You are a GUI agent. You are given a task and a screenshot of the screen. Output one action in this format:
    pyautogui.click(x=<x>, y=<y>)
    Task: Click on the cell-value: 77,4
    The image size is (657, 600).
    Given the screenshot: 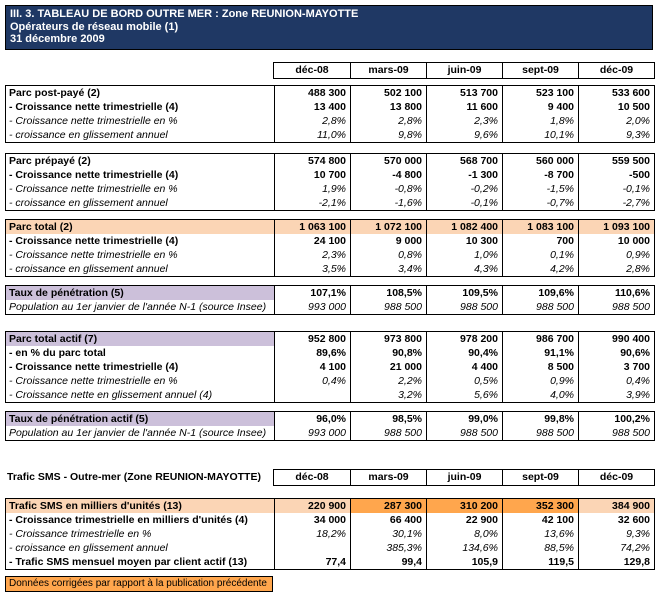 What is the action you would take?
    pyautogui.click(x=312, y=561)
    